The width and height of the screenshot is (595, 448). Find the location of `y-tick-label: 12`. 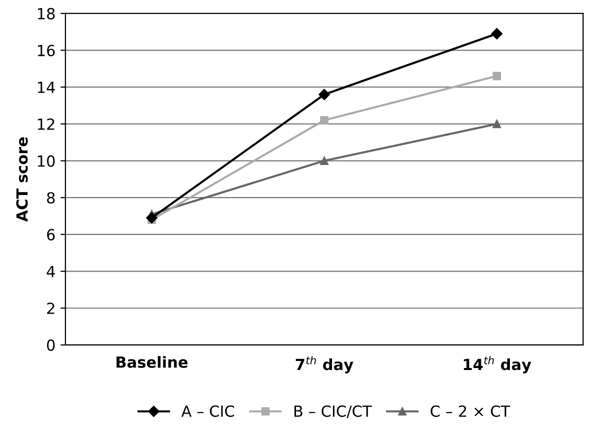

y-tick-label: 12 is located at coordinates (46, 124).